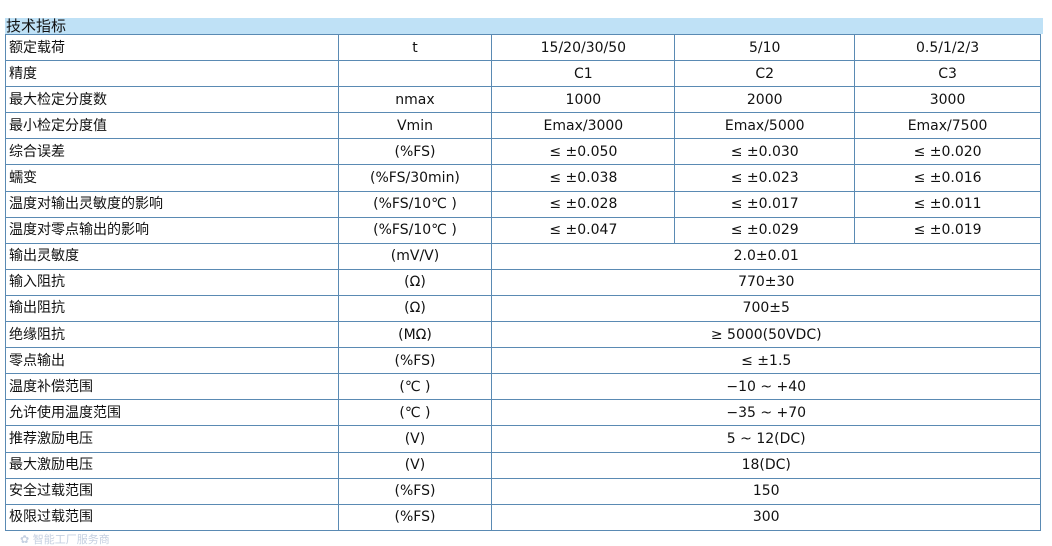 This screenshot has height=546, width=1052. I want to click on param-name: 温度对零点输出的影响, so click(172, 230).